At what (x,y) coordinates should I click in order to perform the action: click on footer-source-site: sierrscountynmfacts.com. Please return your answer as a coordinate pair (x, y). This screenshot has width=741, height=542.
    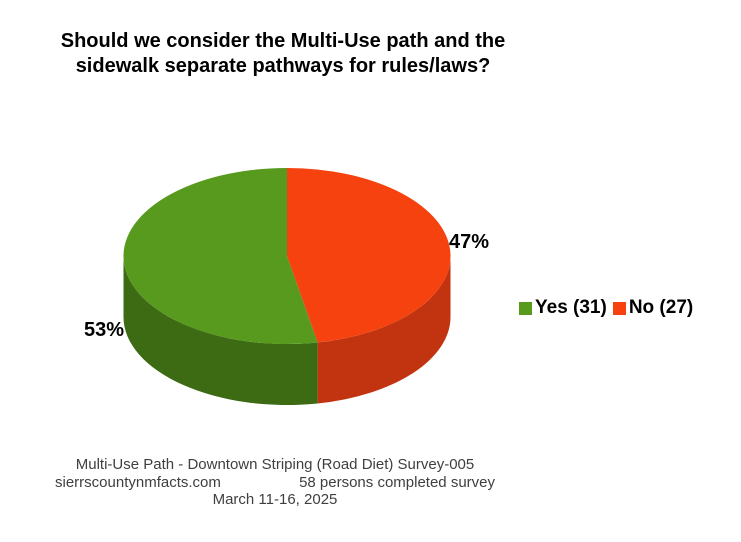
    Looking at the image, I should click on (138, 482).